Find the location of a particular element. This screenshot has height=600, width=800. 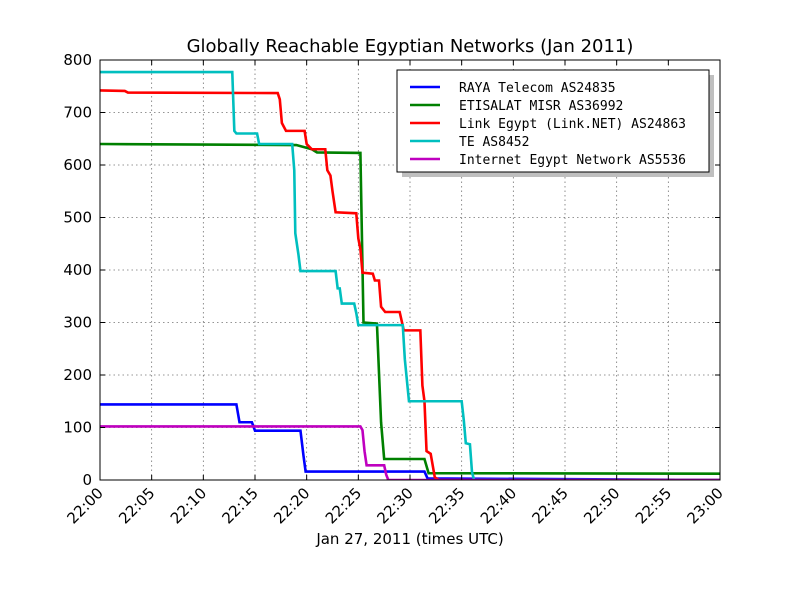

y-tick-label: 500 is located at coordinates (77, 218).